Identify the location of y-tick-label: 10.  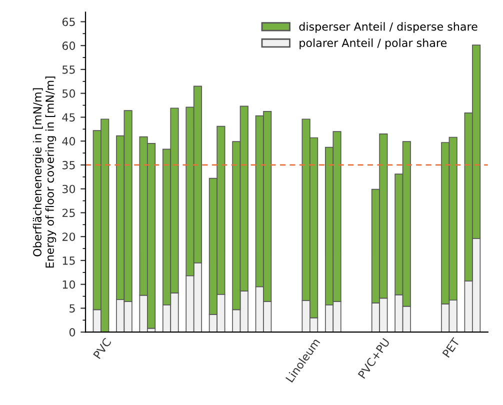
(69, 284).